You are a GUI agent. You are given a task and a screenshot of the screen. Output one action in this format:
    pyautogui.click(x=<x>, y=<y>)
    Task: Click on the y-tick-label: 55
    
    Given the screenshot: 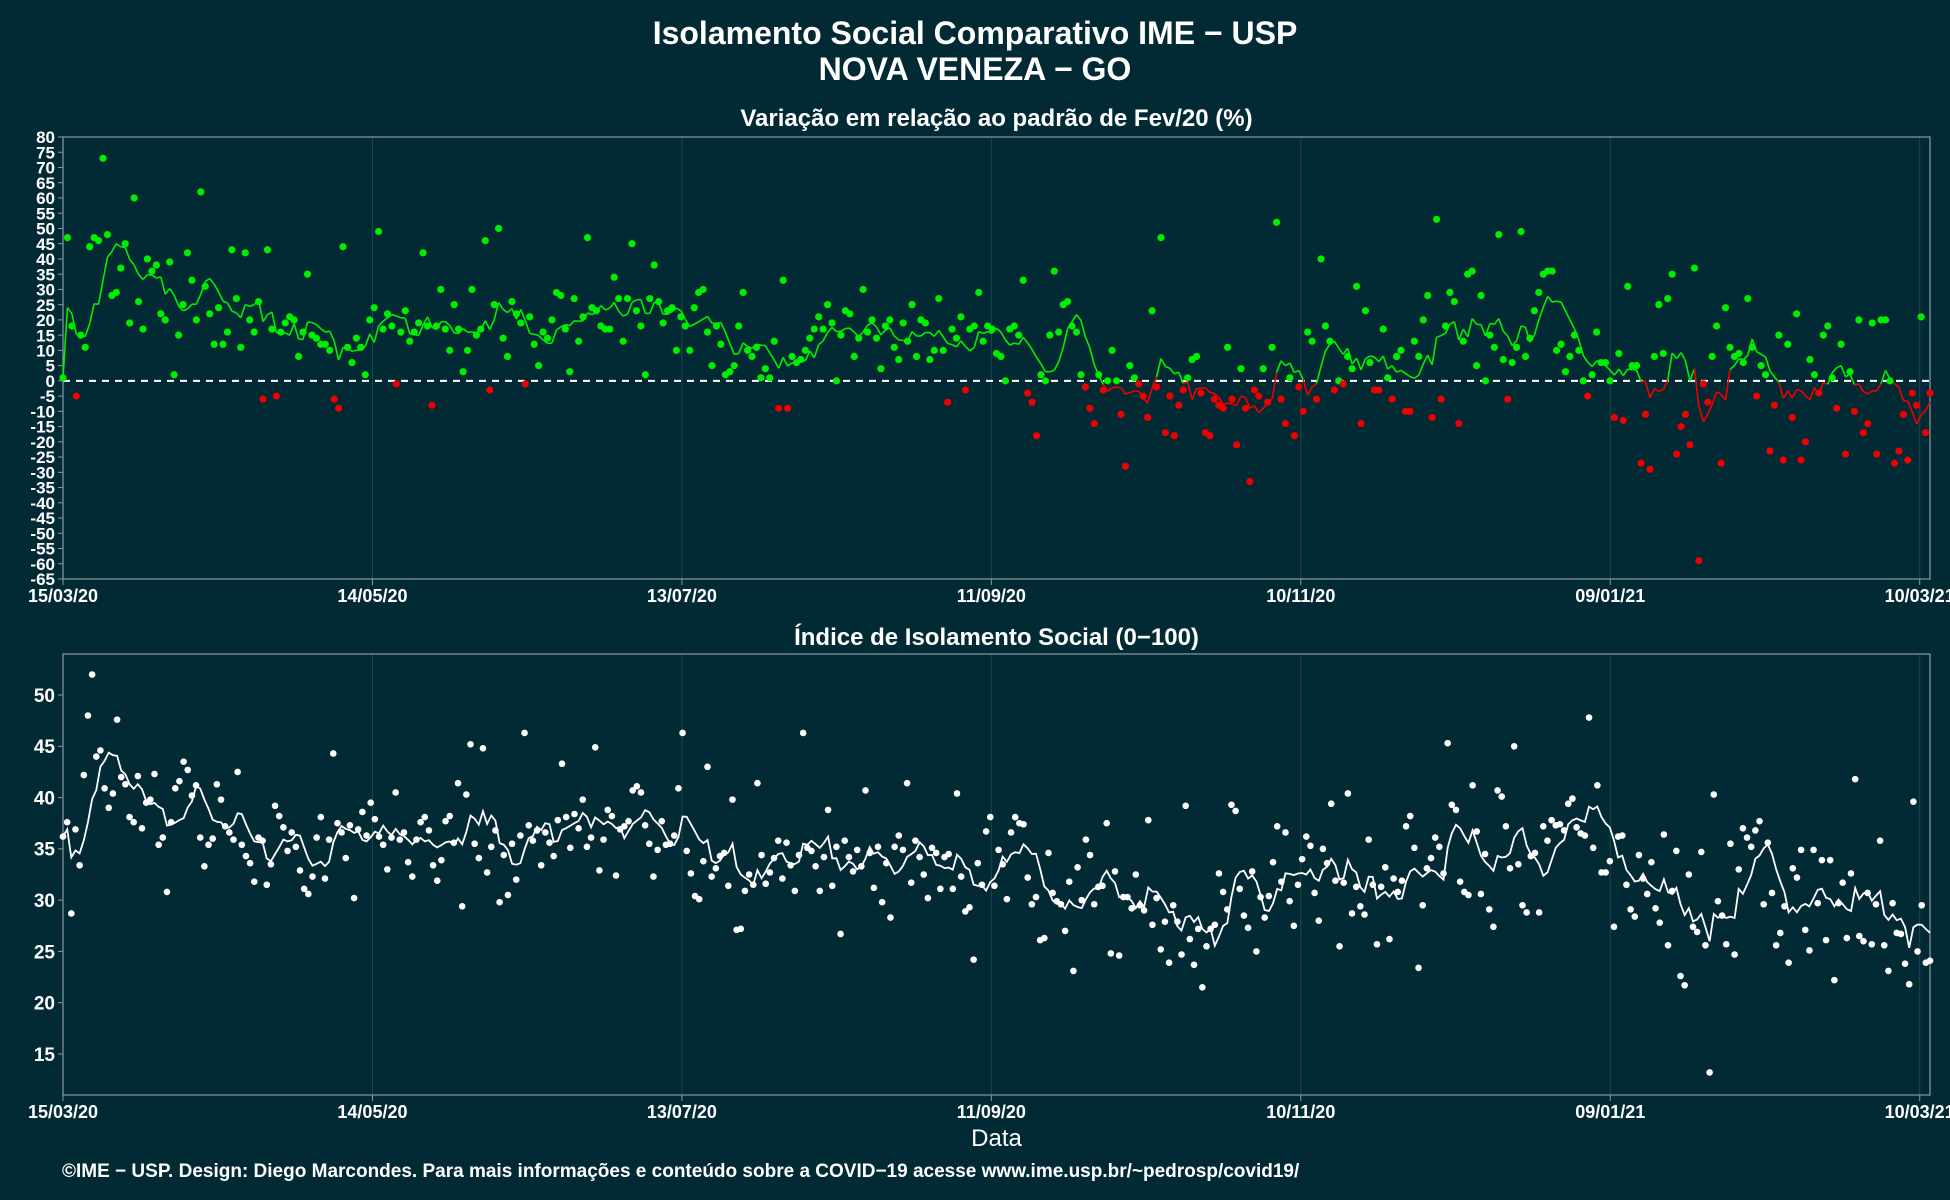 What is the action you would take?
    pyautogui.click(x=45, y=213)
    